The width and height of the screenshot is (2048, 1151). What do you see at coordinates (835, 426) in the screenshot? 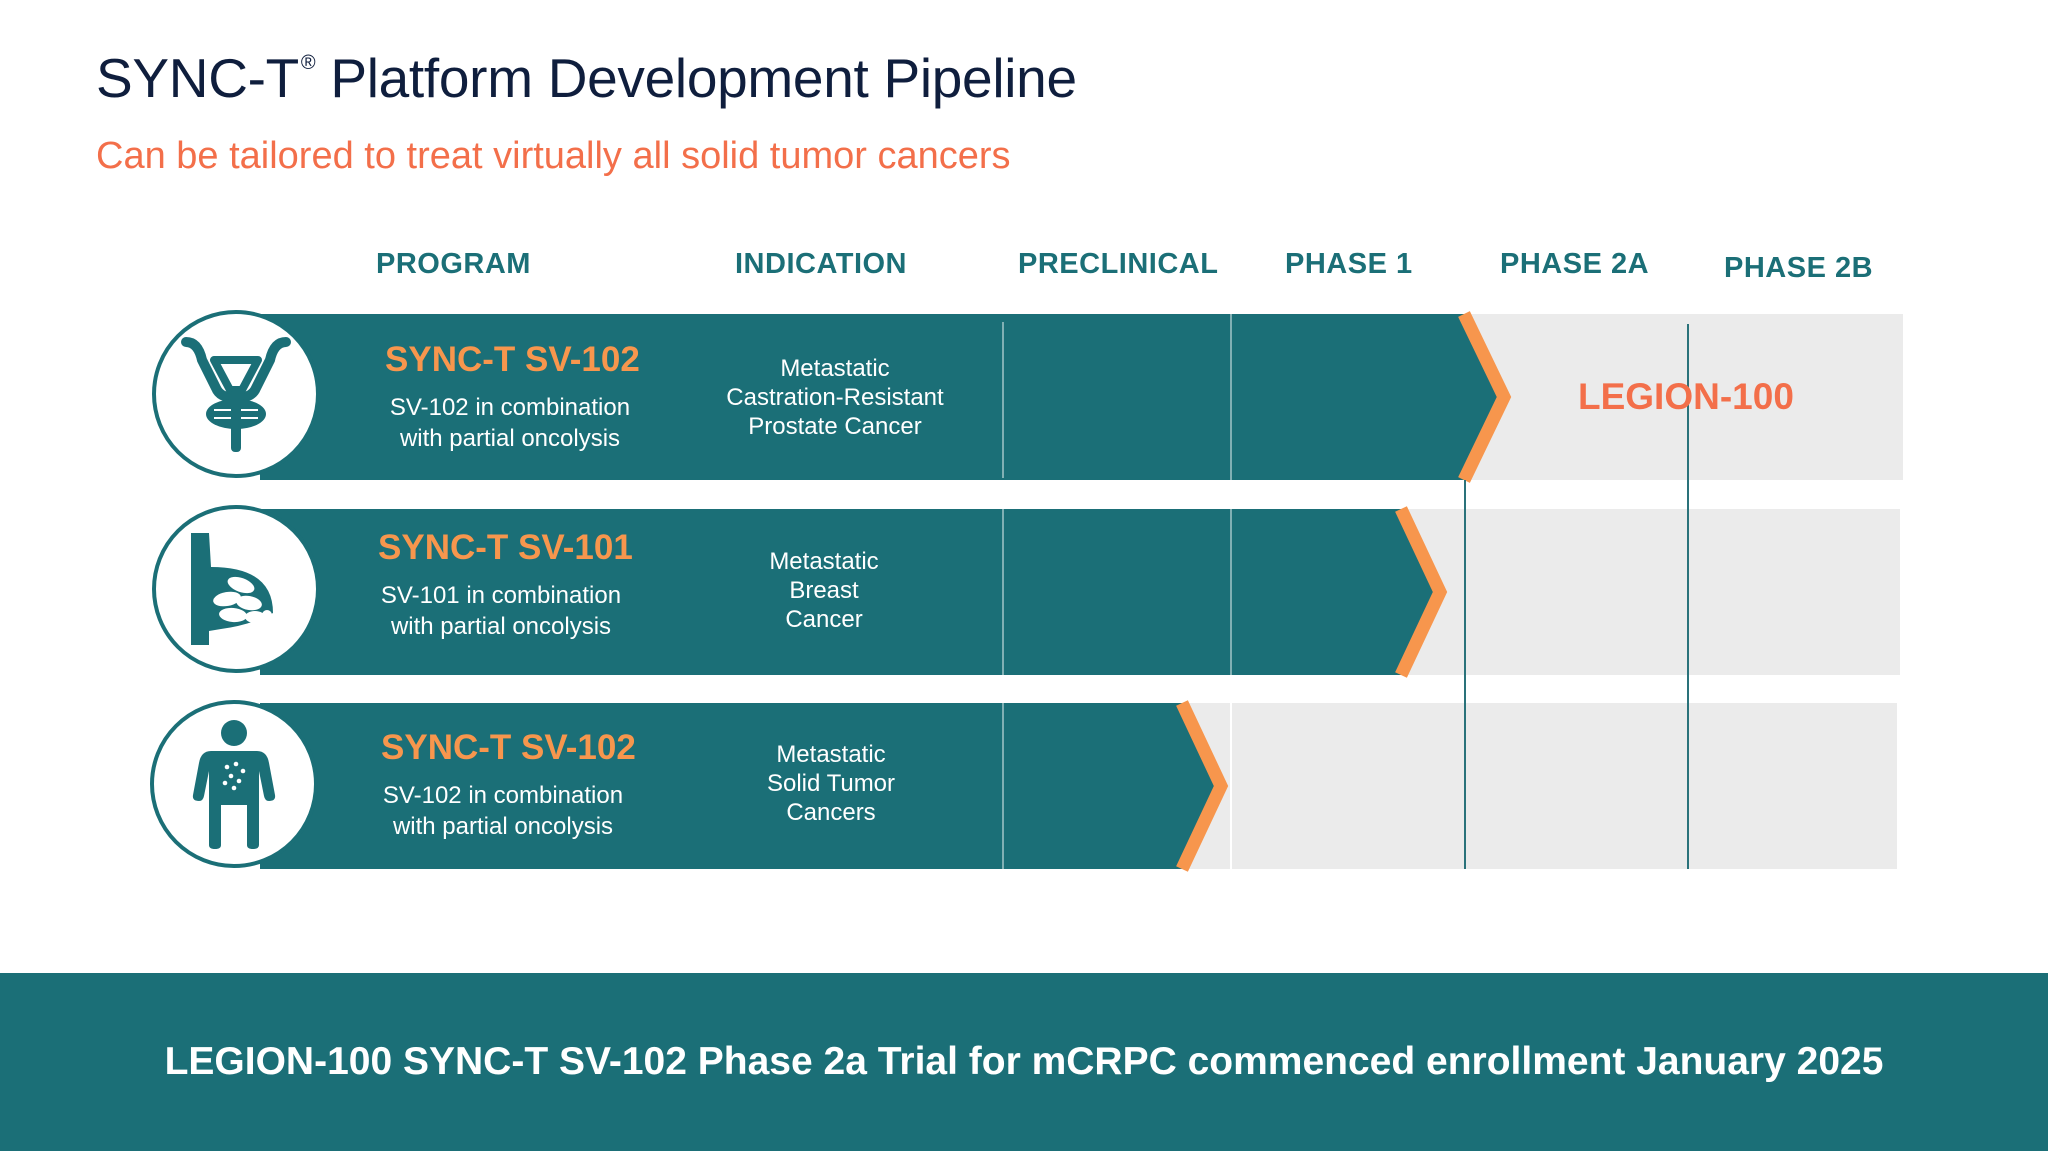
I see `indication-line: Prostate Cancer` at bounding box center [835, 426].